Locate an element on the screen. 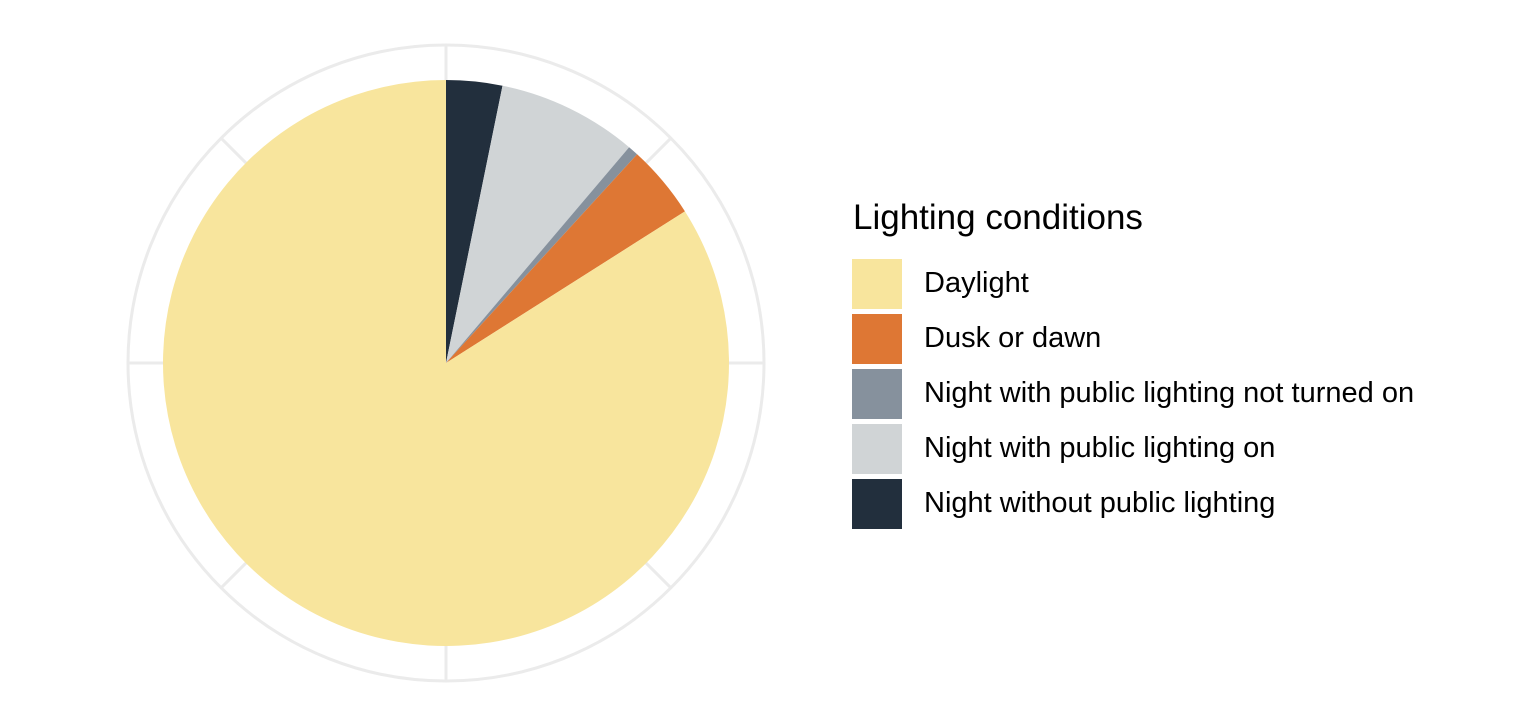 The height and width of the screenshot is (728, 1528). legend-item-night-without-lighting: Night without public lighting is located at coordinates (1133, 503).